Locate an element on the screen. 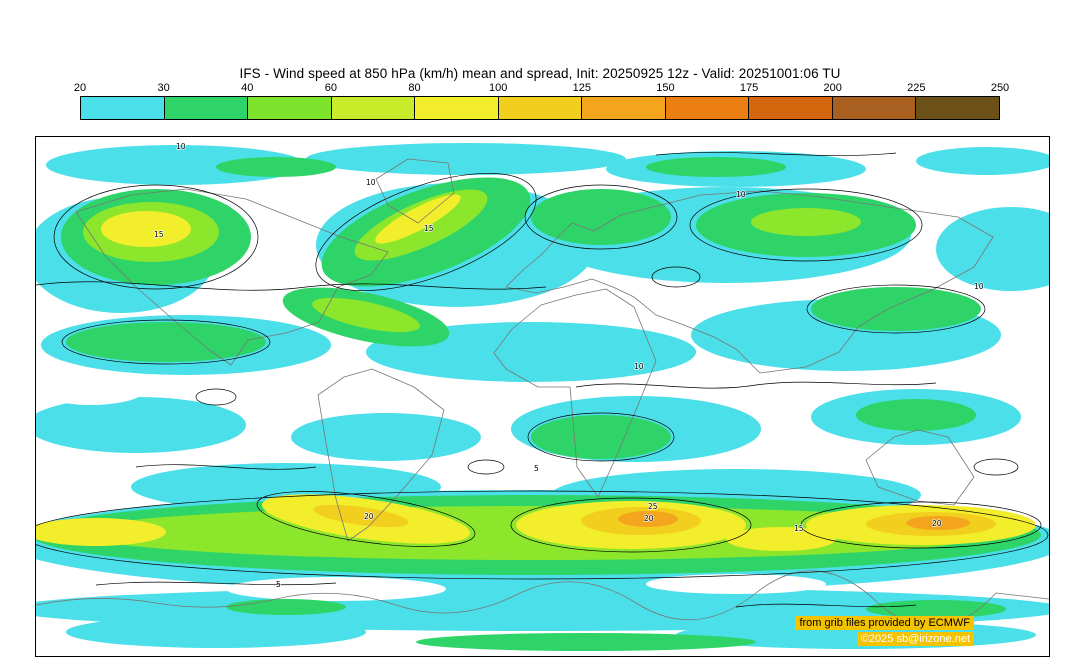  colorbar-segments is located at coordinates (540, 108).